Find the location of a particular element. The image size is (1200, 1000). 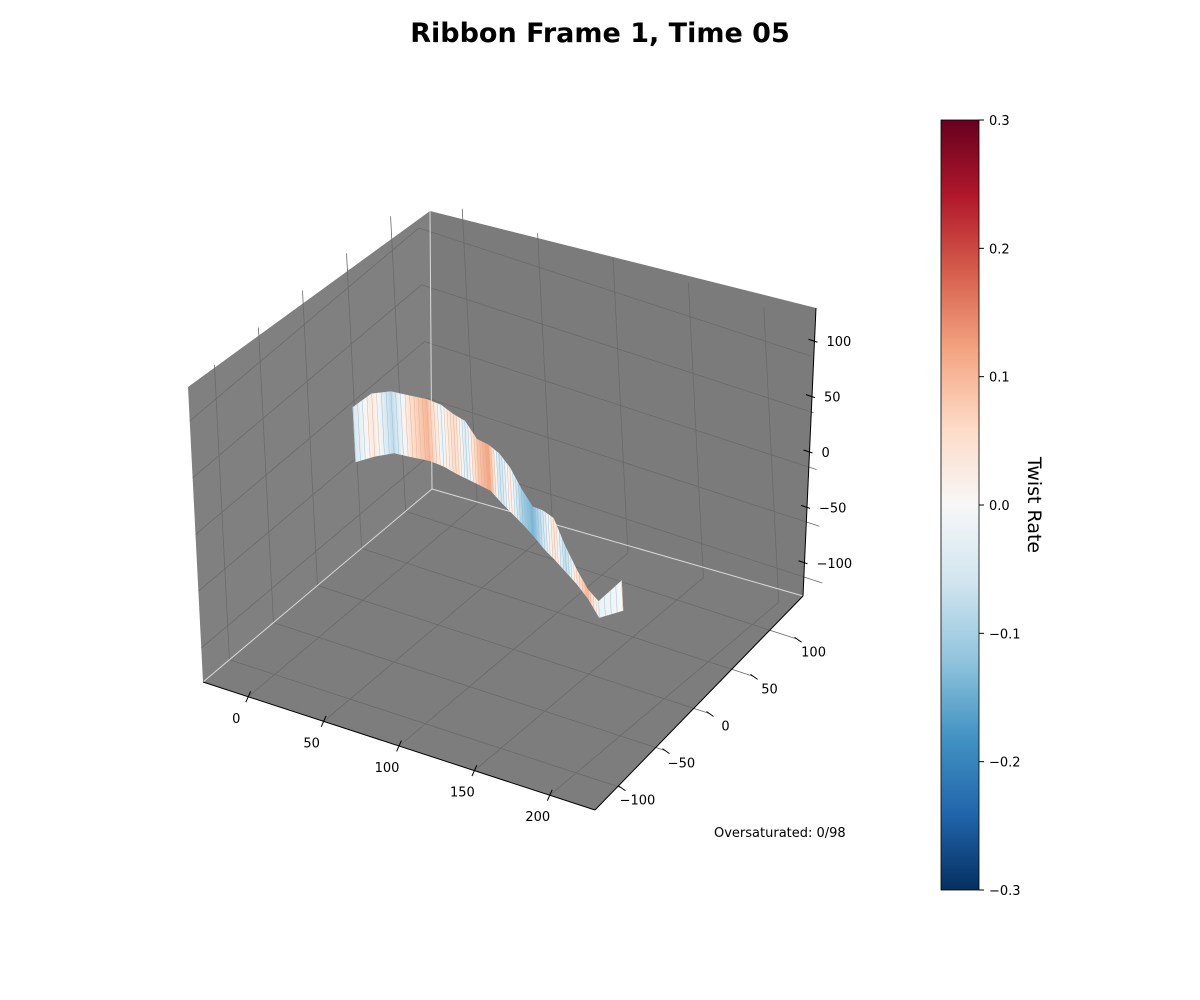

z-tick-label: −50 is located at coordinates (832, 508).